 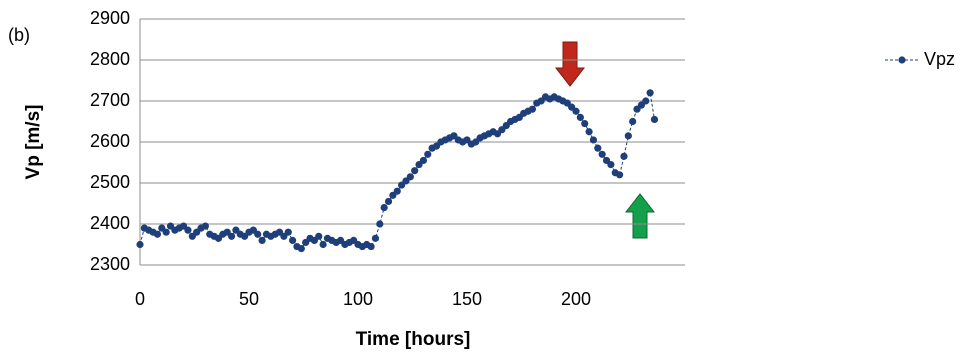 What do you see at coordinates (110, 18) in the screenshot?
I see `y-tick-label: 2900` at bounding box center [110, 18].